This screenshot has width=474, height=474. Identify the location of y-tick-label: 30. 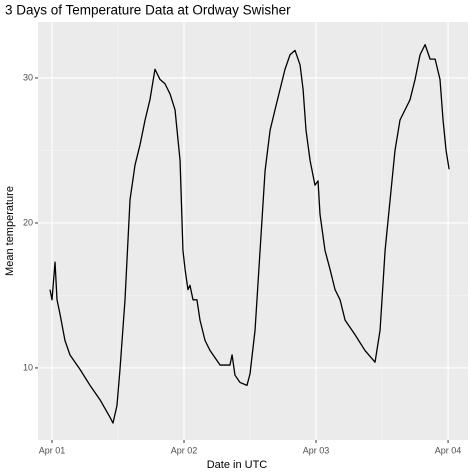
(28, 77).